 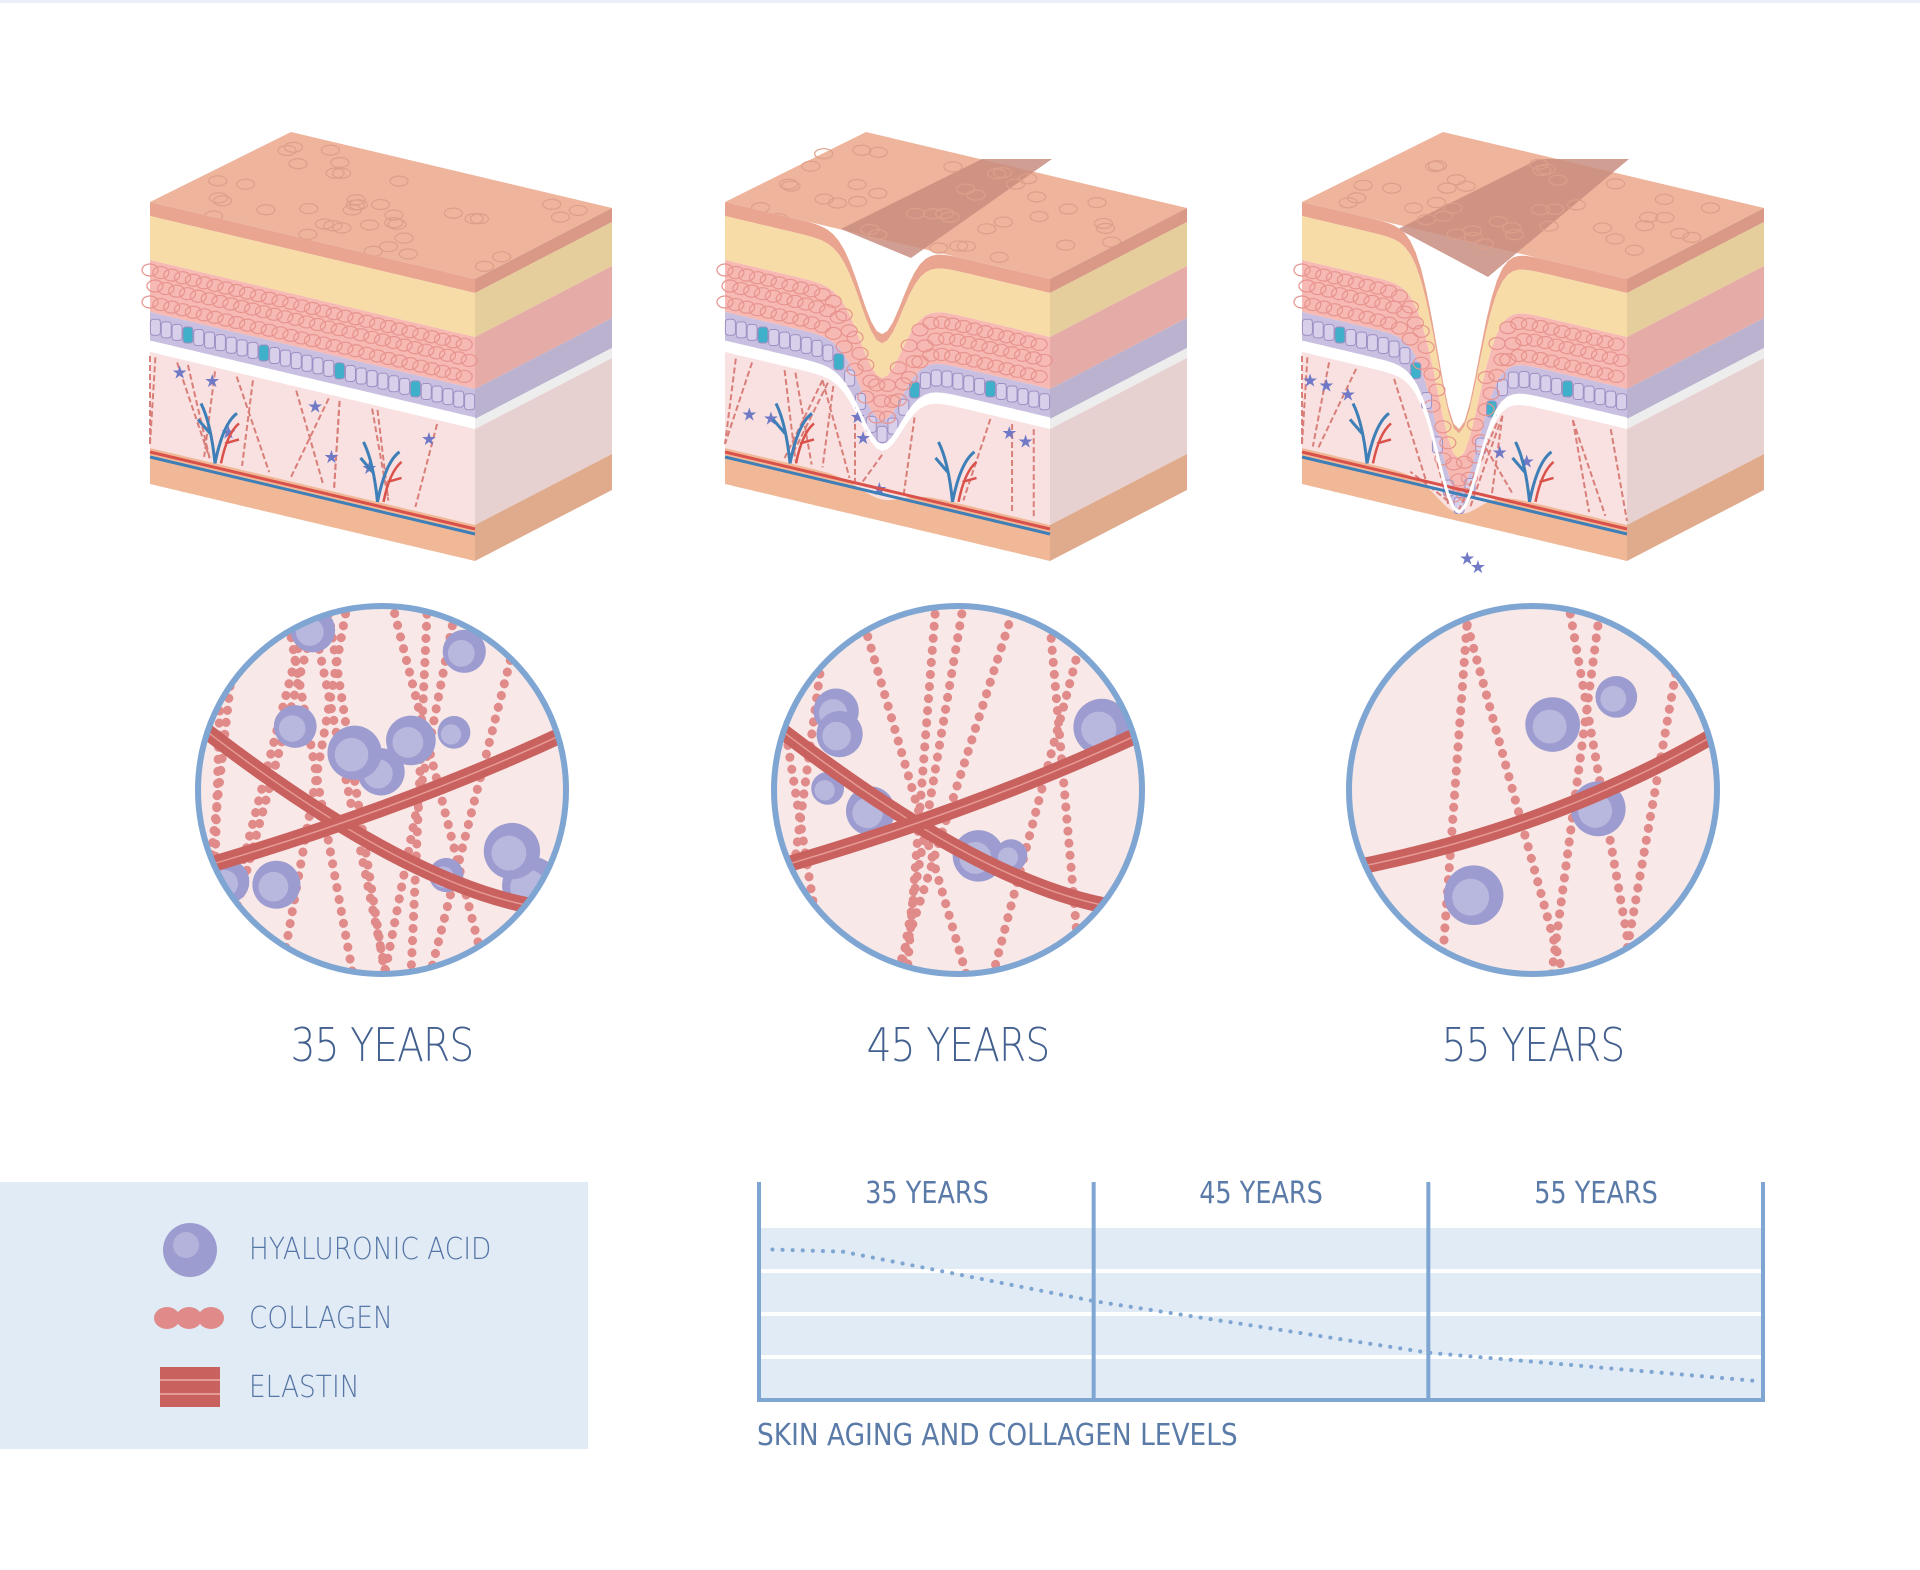 What do you see at coordinates (190, 1387) in the screenshot?
I see `elastin-band-icon` at bounding box center [190, 1387].